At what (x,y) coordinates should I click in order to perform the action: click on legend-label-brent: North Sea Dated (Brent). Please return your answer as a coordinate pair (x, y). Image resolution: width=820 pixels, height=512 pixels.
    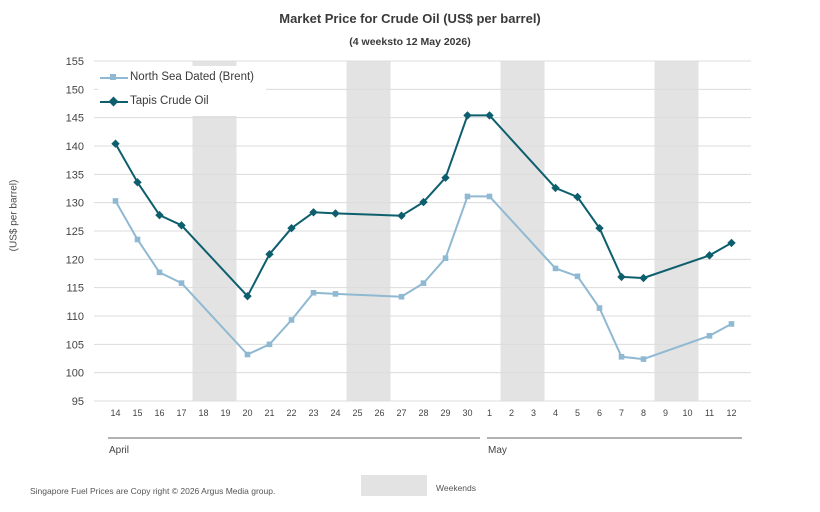
    Looking at the image, I should click on (192, 77).